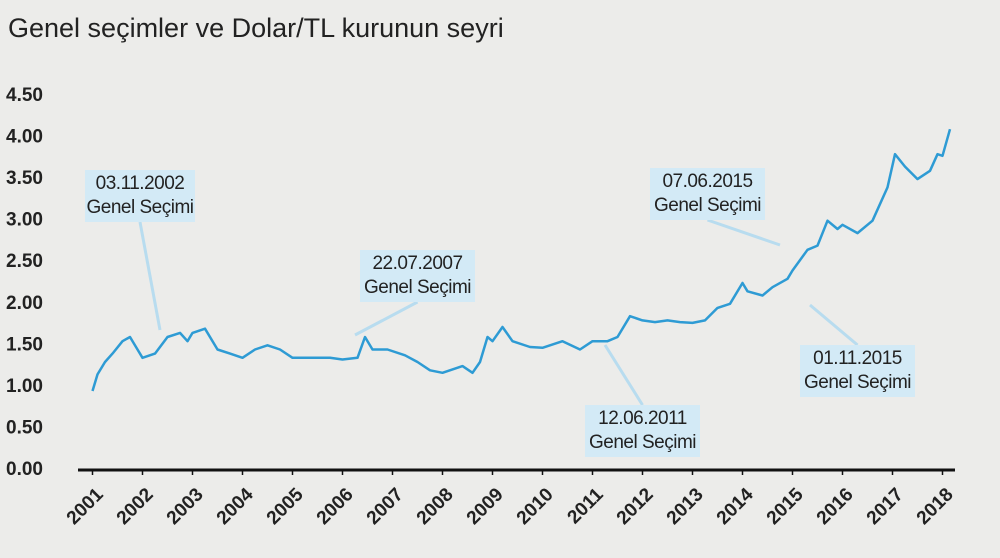  Describe the element at coordinates (417, 263) in the screenshot. I see `annotation-date: 22.07.2007` at that location.